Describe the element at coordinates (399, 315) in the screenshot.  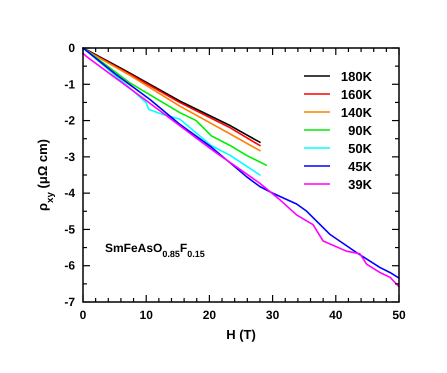
I see `x-tick-label: 50` at that location.